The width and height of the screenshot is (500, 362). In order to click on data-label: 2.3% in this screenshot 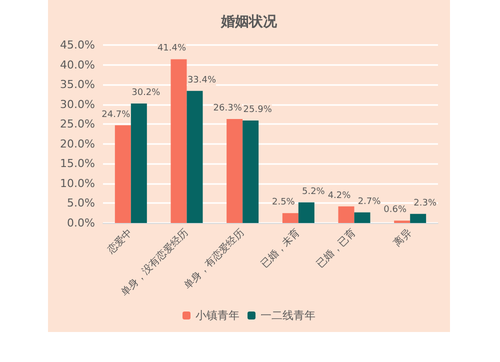, I will do `click(425, 203)`.